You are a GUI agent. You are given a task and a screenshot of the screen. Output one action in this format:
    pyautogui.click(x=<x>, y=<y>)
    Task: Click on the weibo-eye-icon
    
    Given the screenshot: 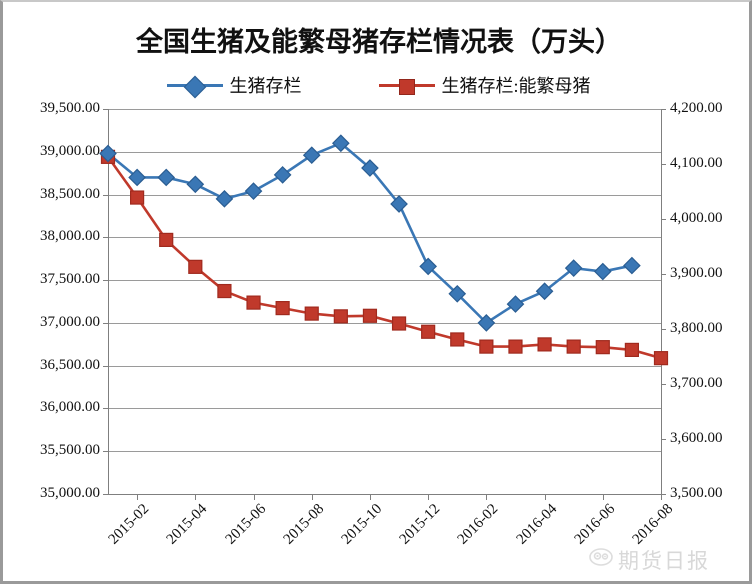 What is the action you would take?
    pyautogui.click(x=601, y=560)
    